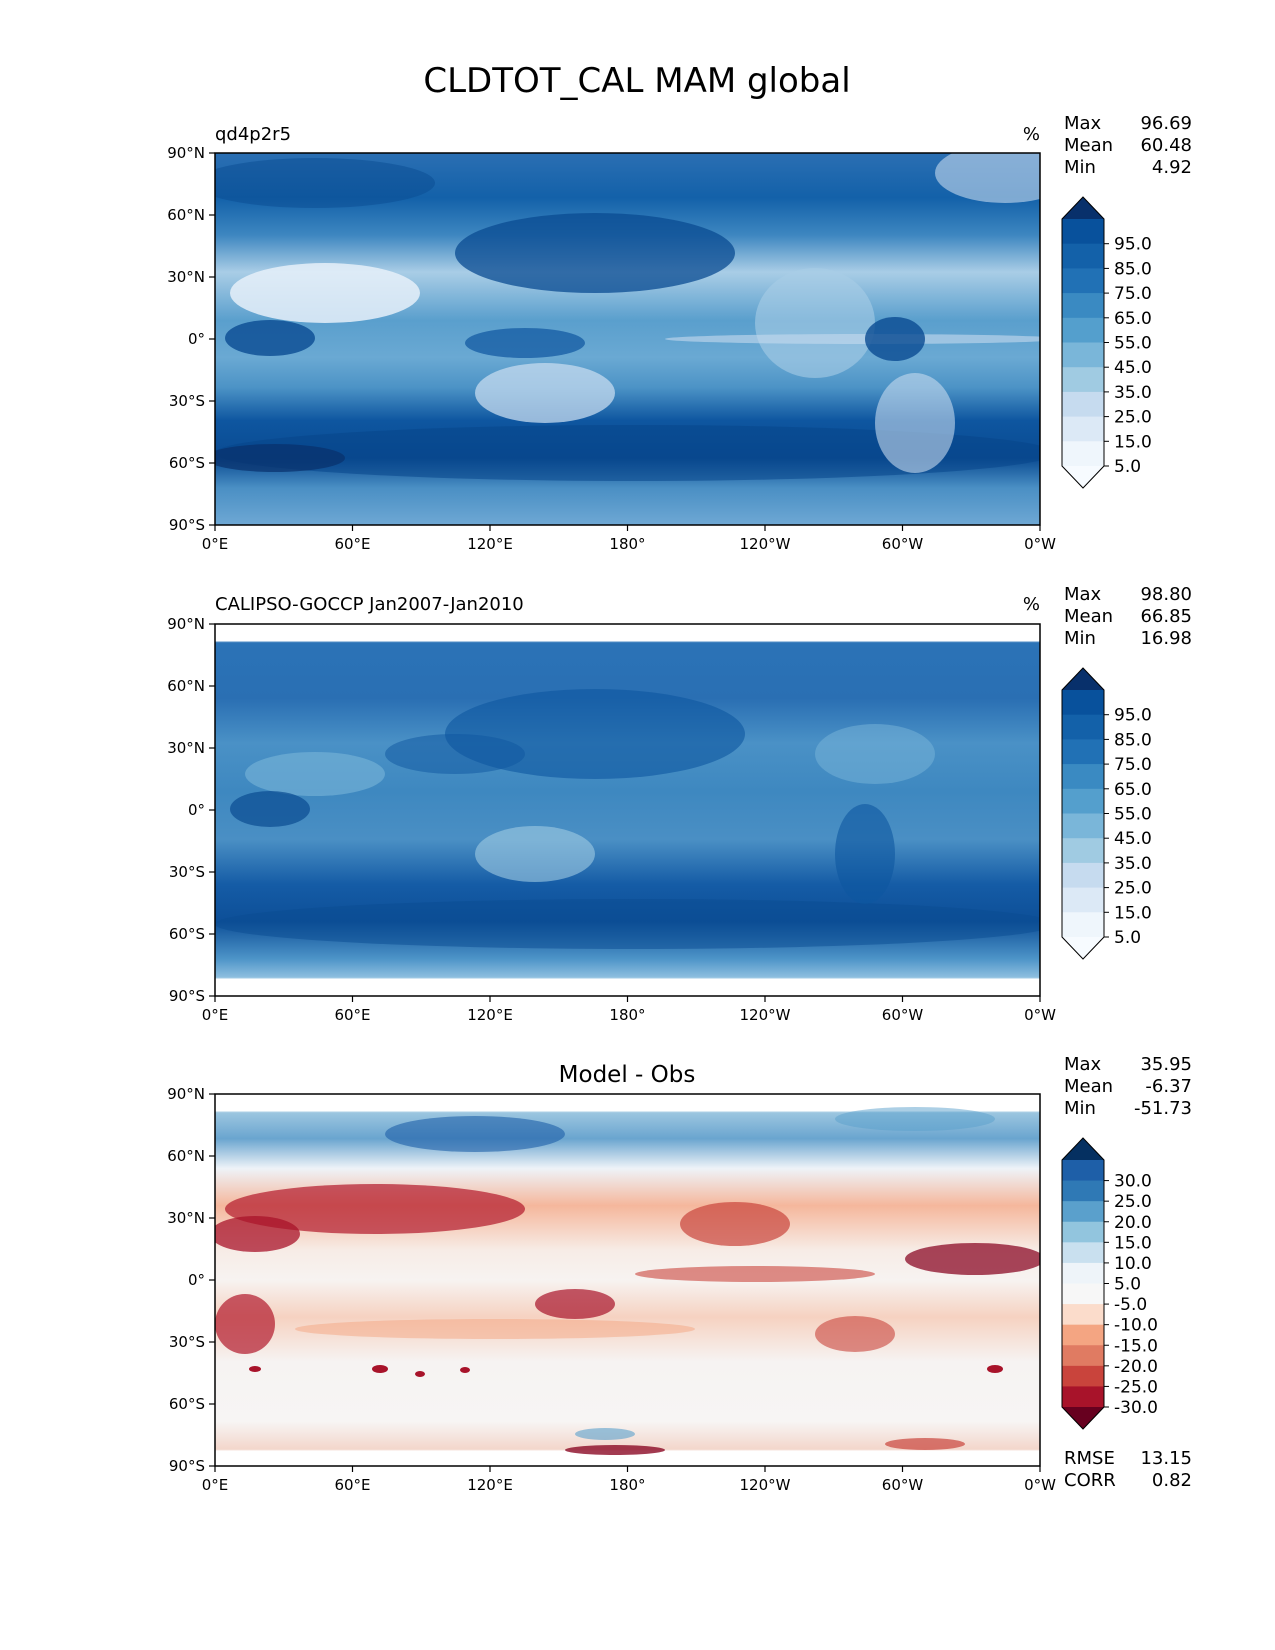 The width and height of the screenshot is (1275, 1650). Describe the element at coordinates (1133, 913) in the screenshot. I see `colorbar-label: 15.0` at that location.